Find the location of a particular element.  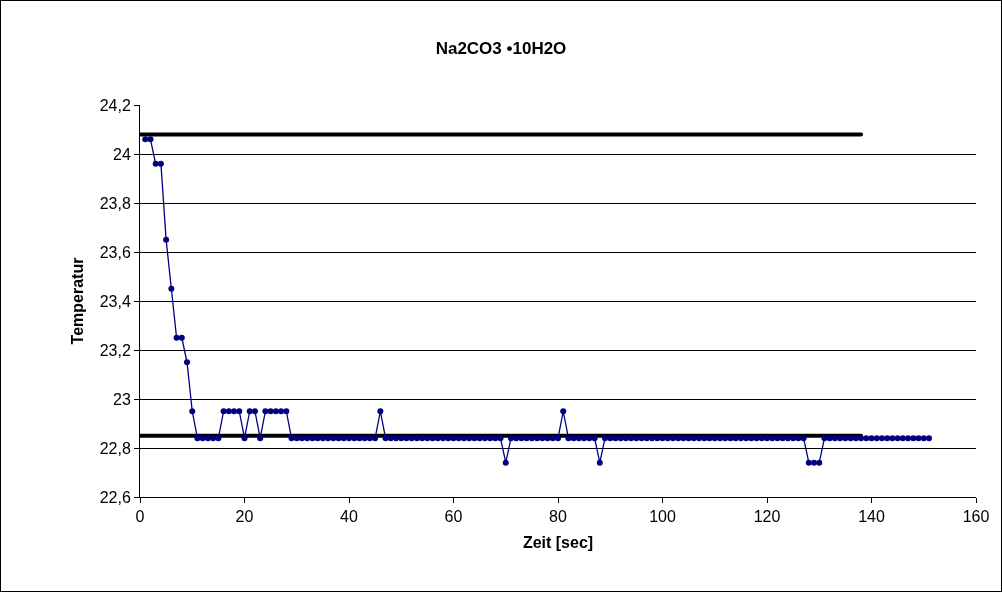

x-tick-label: 100 is located at coordinates (662, 517).